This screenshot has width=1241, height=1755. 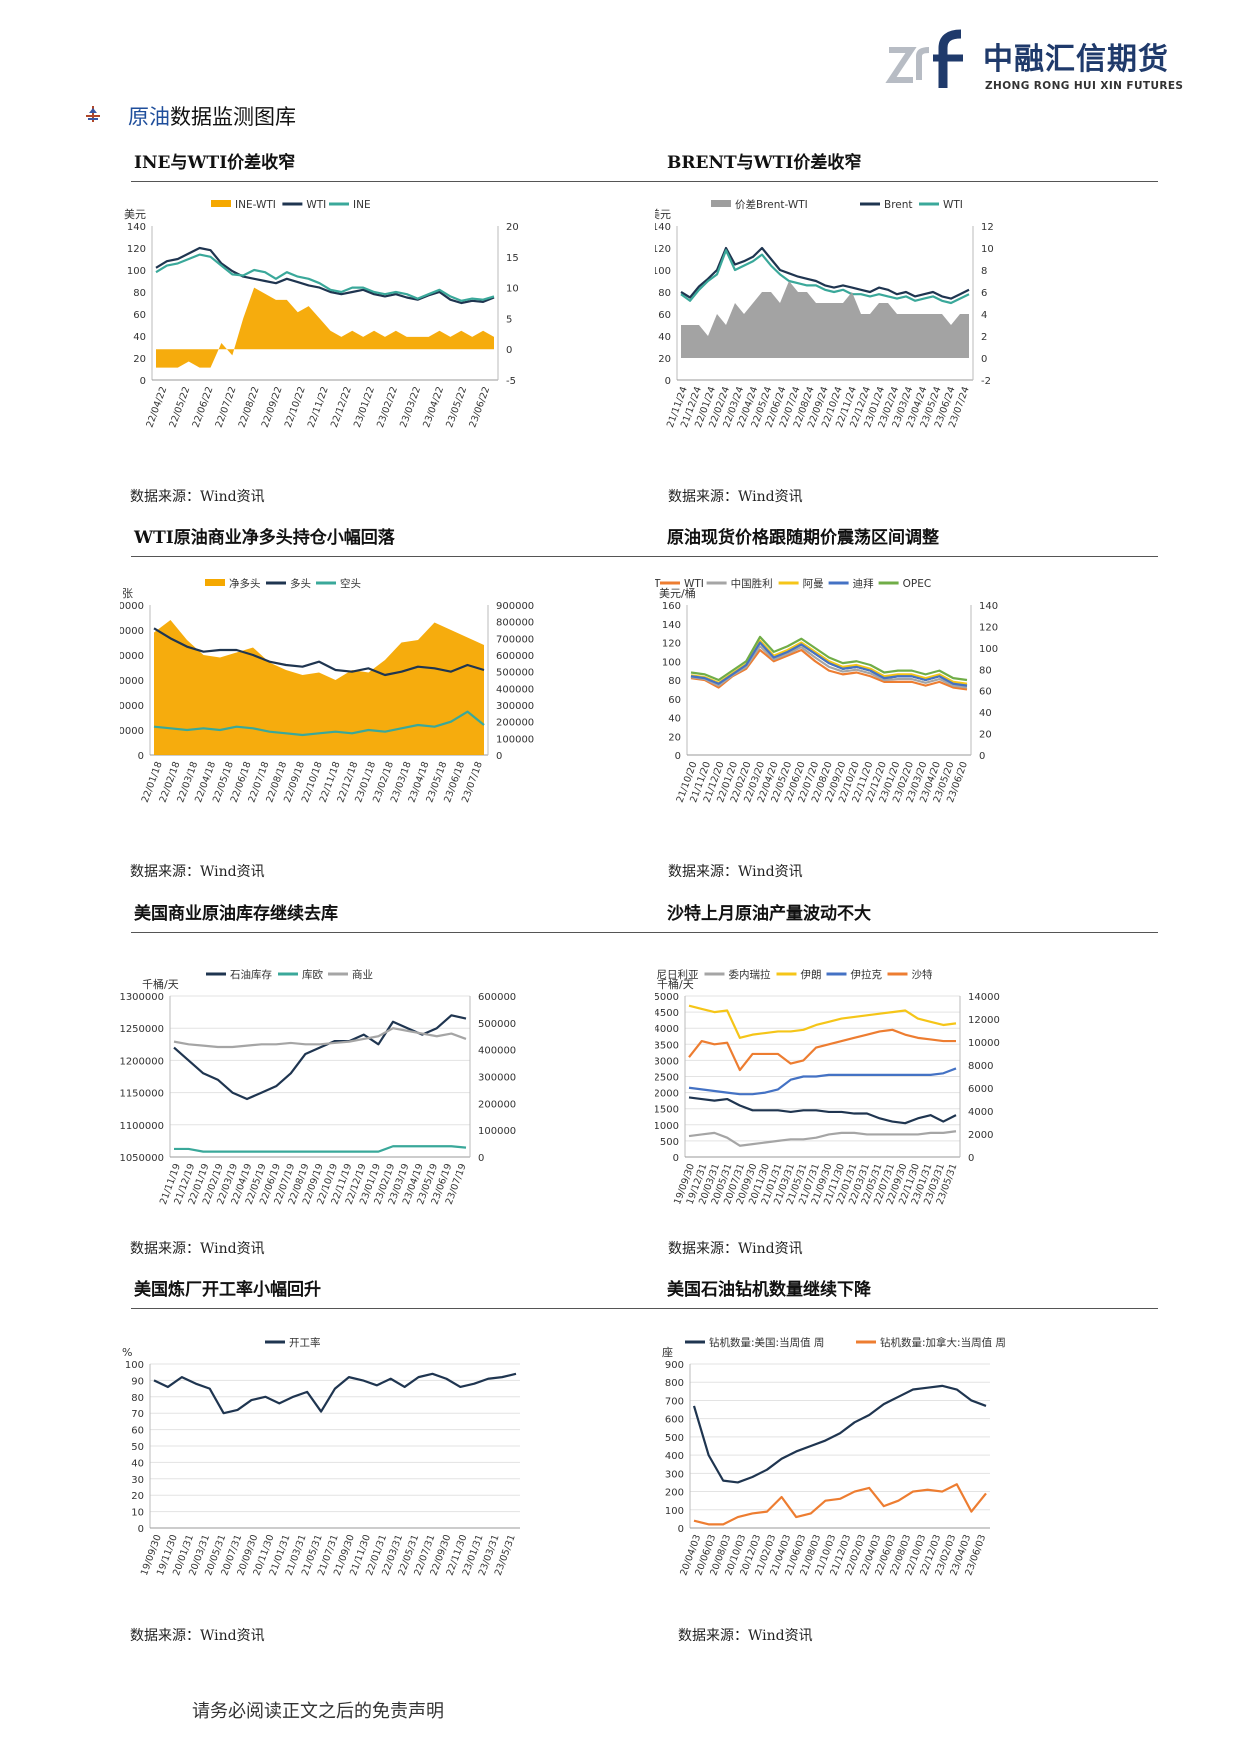 What do you see at coordinates (667, 1126) in the screenshot?
I see `y-tick-label: 1000` at bounding box center [667, 1126].